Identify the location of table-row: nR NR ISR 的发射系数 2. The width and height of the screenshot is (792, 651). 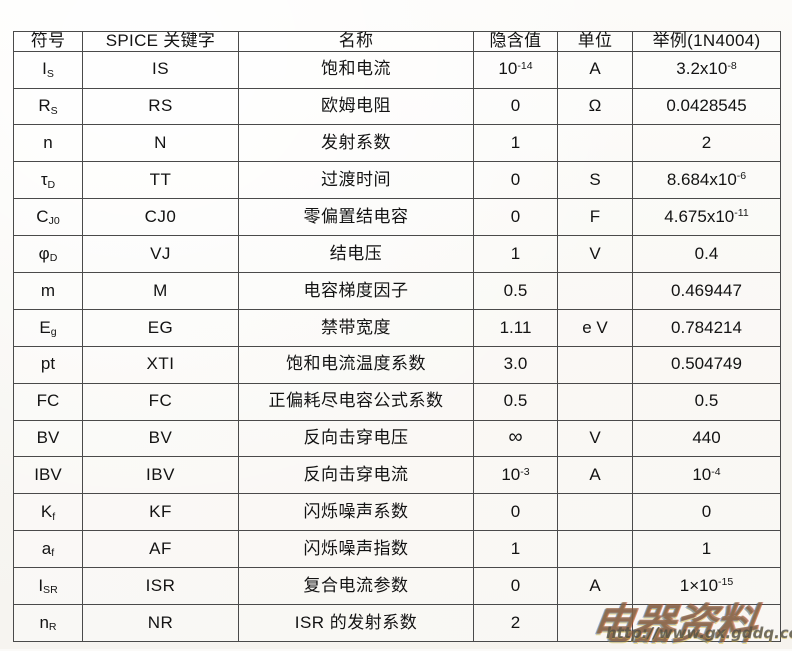
(397, 623).